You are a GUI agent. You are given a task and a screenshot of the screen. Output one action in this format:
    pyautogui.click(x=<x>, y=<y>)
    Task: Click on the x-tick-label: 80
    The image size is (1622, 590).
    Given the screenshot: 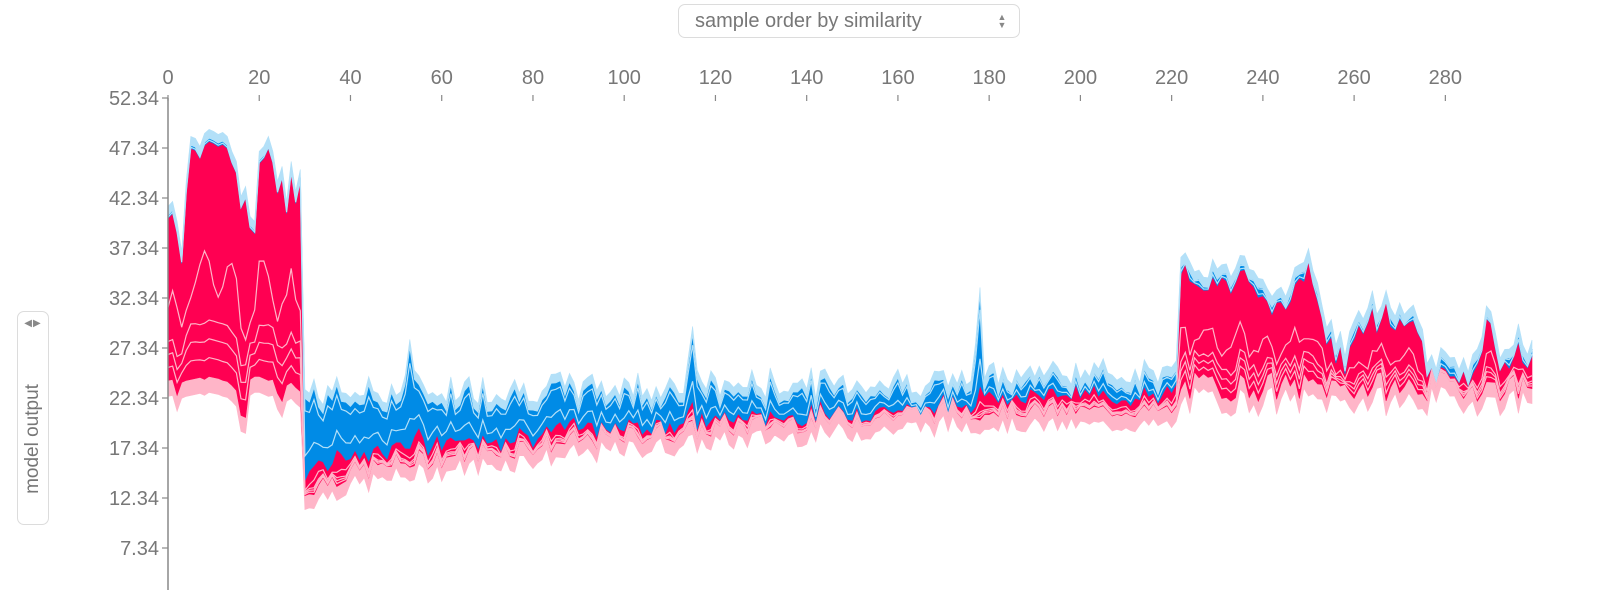 What is the action you would take?
    pyautogui.click(x=533, y=78)
    